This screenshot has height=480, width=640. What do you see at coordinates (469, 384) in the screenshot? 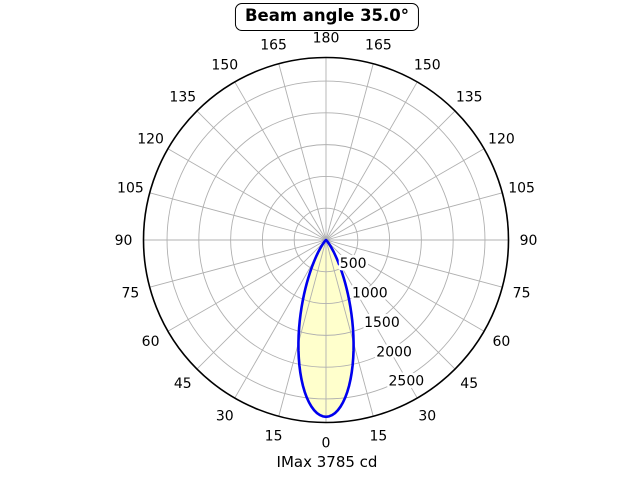
I see `angle-label-45-right: 45` at bounding box center [469, 384].